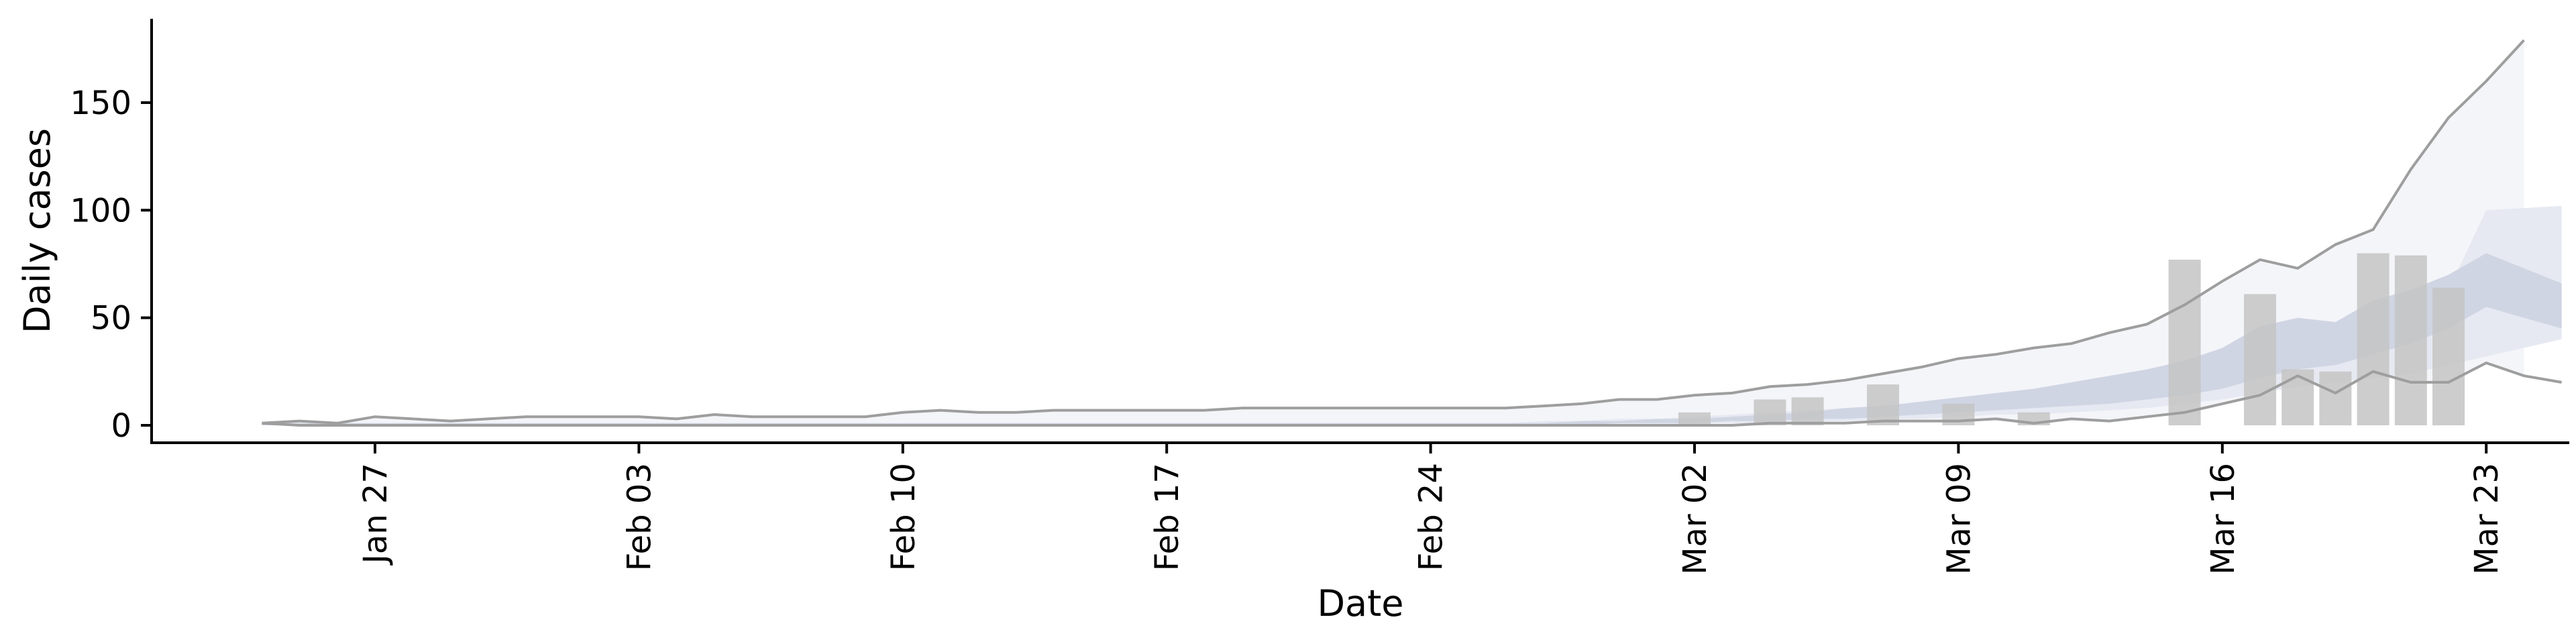 This screenshot has height=644, width=2576. What do you see at coordinates (1695, 519) in the screenshot?
I see `x-tick-label: Mar 02` at bounding box center [1695, 519].